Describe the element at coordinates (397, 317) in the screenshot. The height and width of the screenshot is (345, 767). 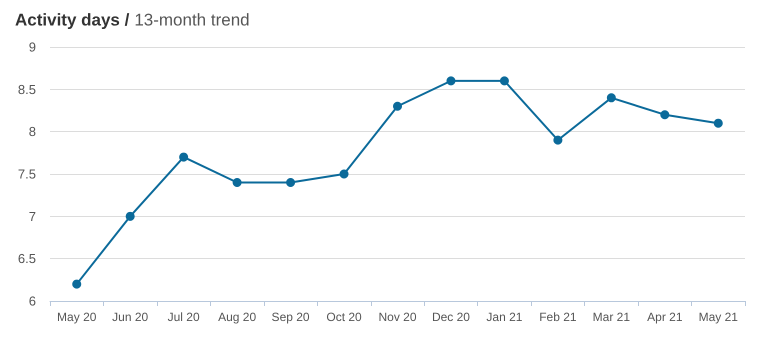
I see `x-tick-label: Nov 20` at that location.